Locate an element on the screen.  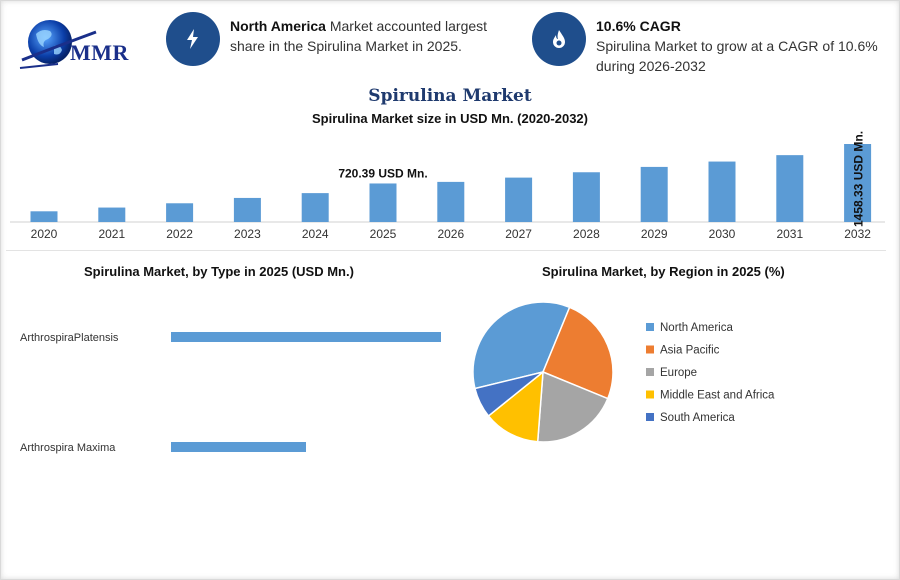
bar-2031 is located at coordinates (790, 188).